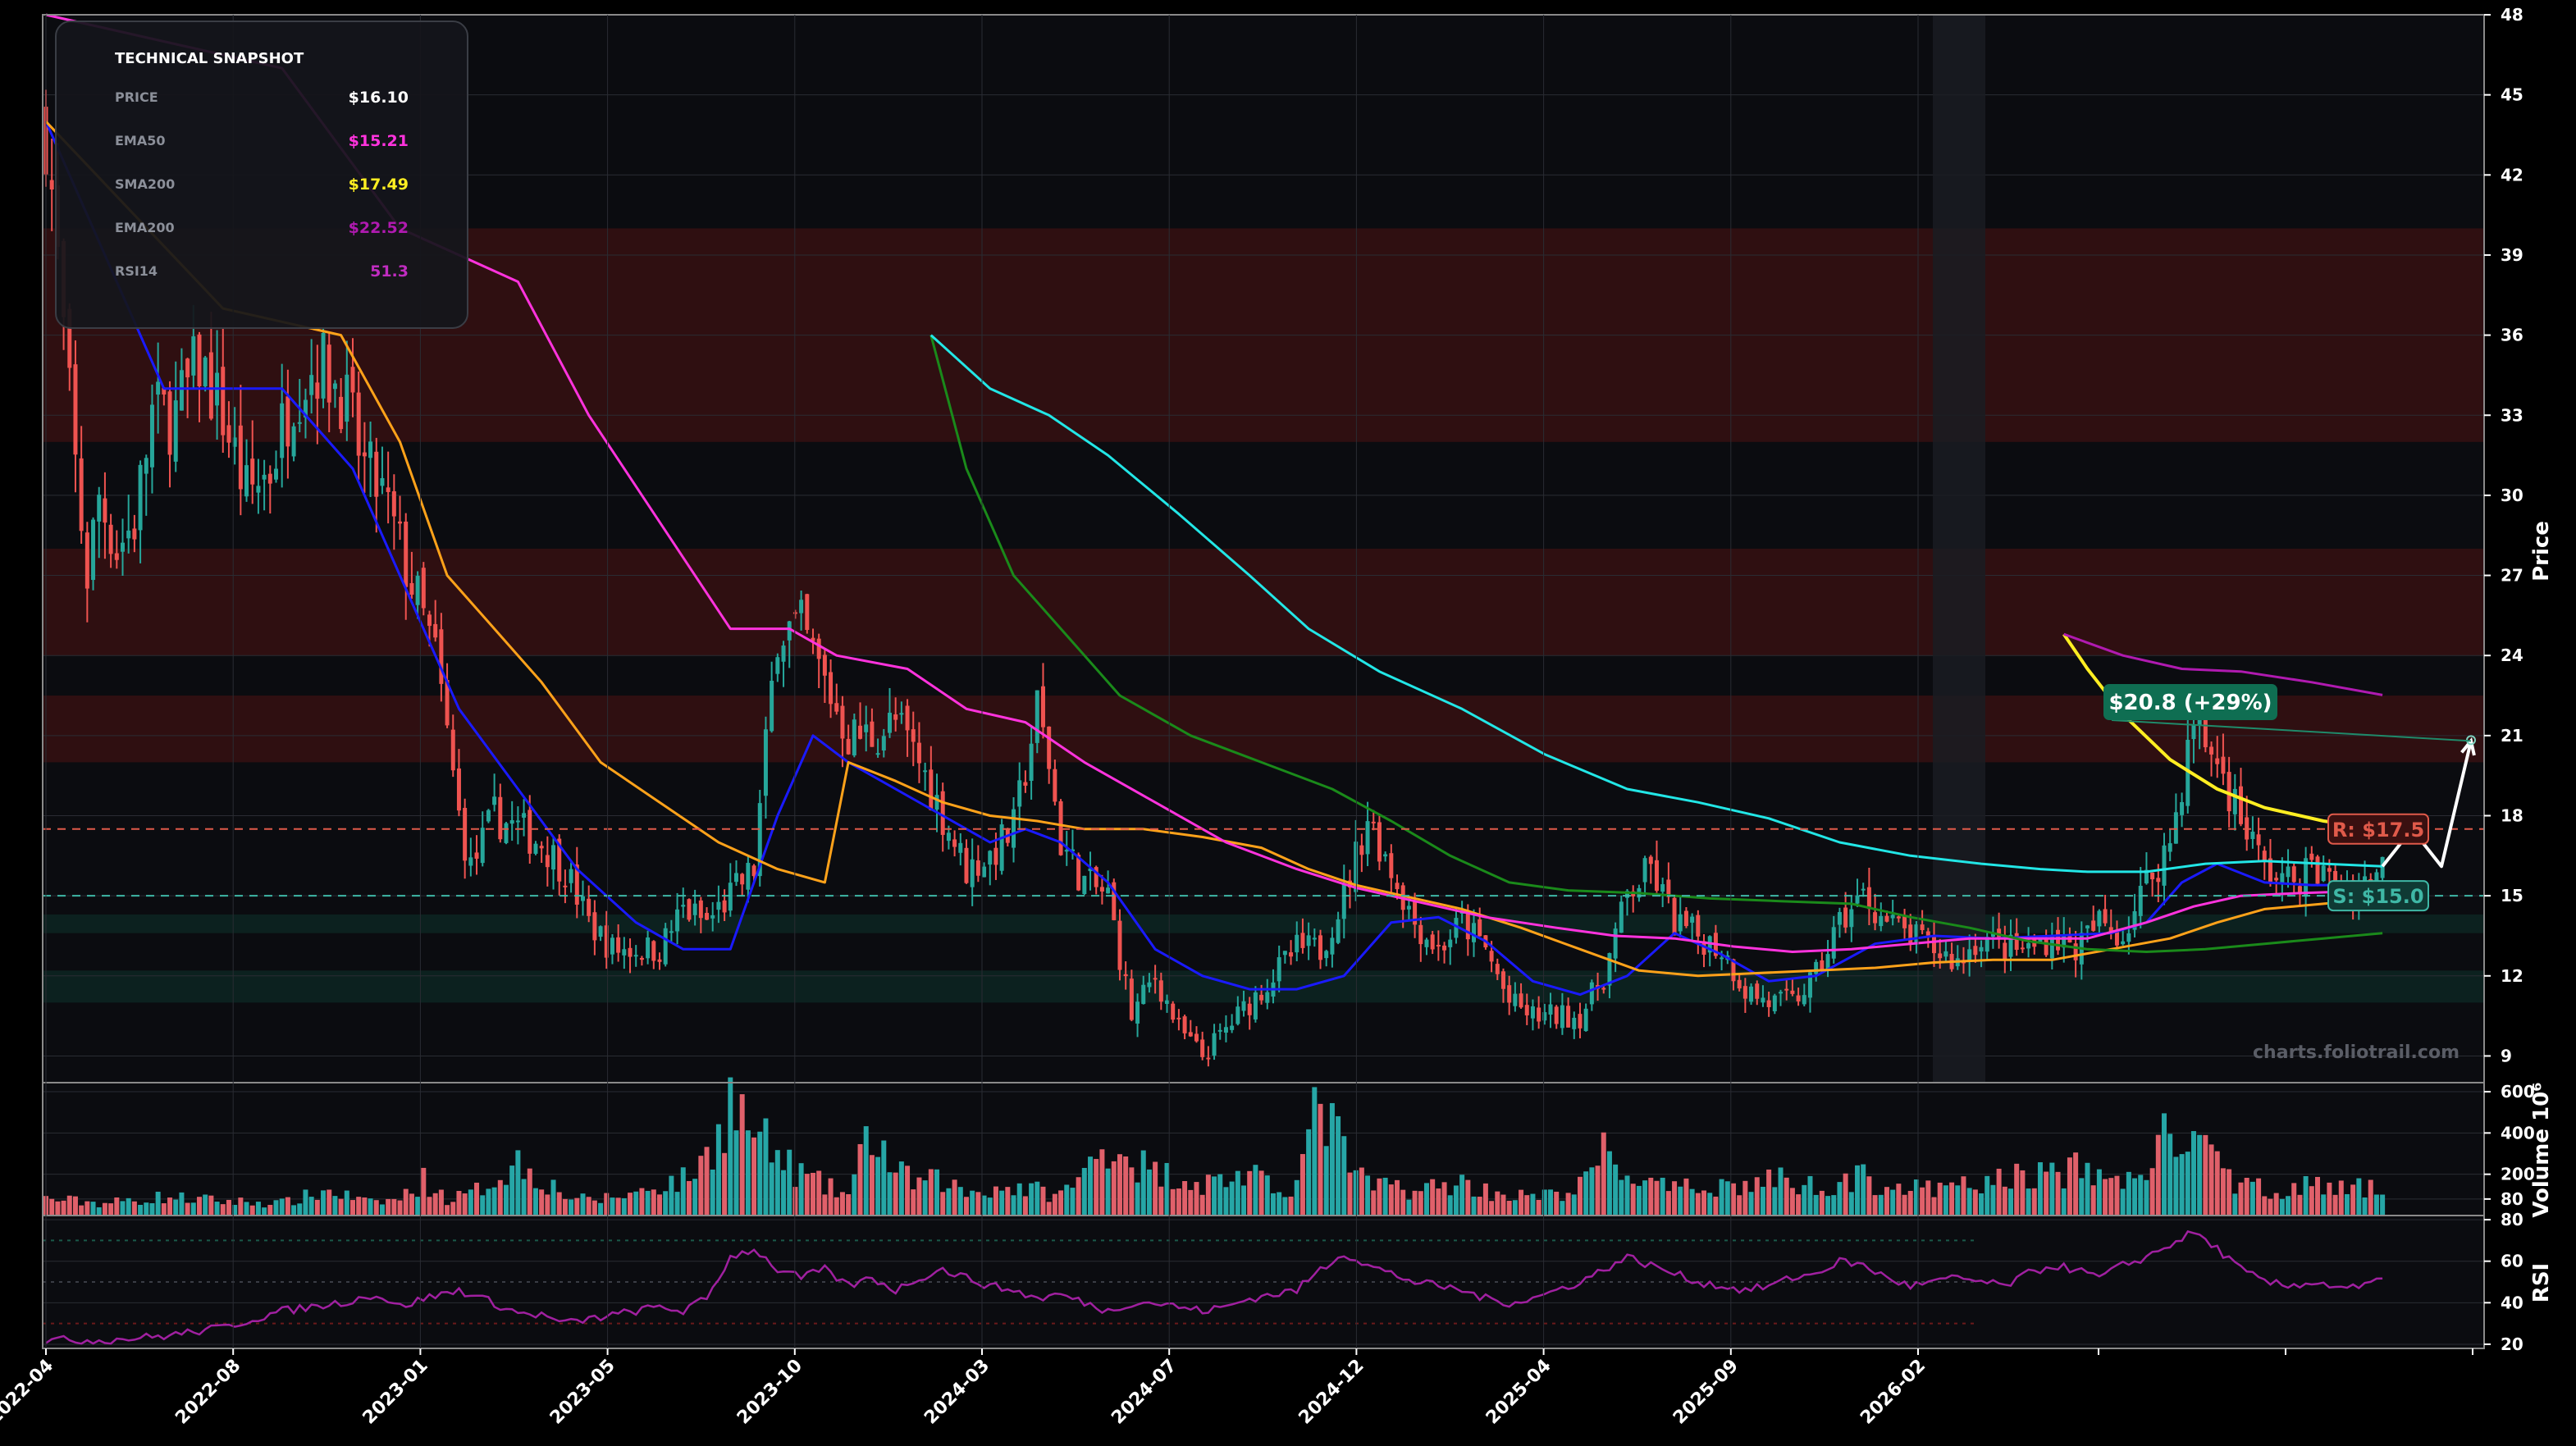 This screenshot has width=2576, height=1446. Describe the element at coordinates (769, 1393) in the screenshot. I see `date-tick-label: 2023-10` at that location.